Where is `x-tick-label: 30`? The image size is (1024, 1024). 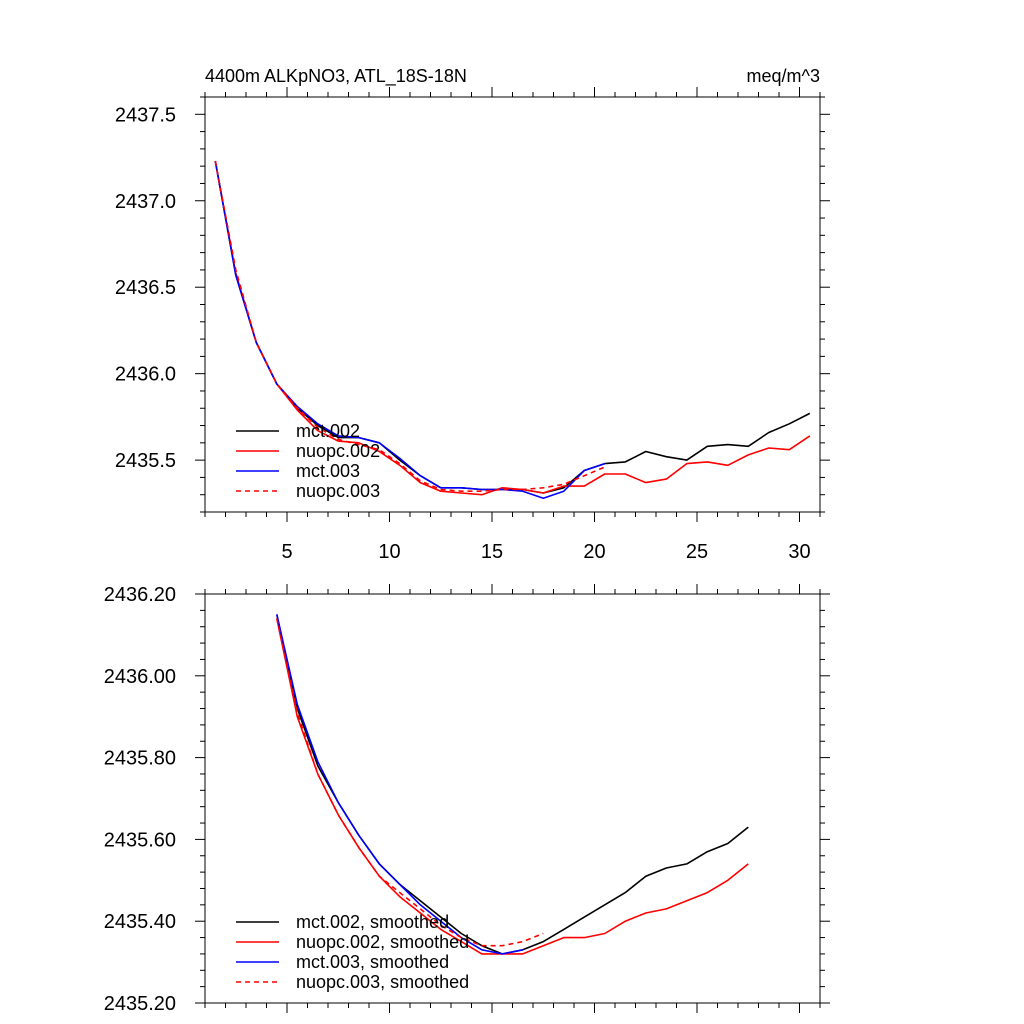
x-tick-label: 30 is located at coordinates (799, 552).